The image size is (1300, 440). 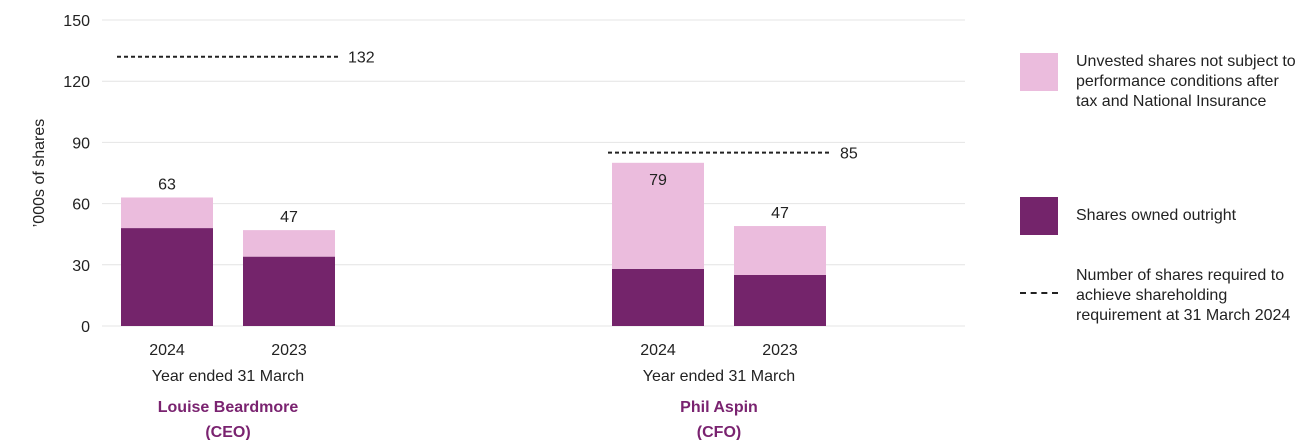 What do you see at coordinates (228, 407) in the screenshot?
I see `person-name: Louise Beardmore` at bounding box center [228, 407].